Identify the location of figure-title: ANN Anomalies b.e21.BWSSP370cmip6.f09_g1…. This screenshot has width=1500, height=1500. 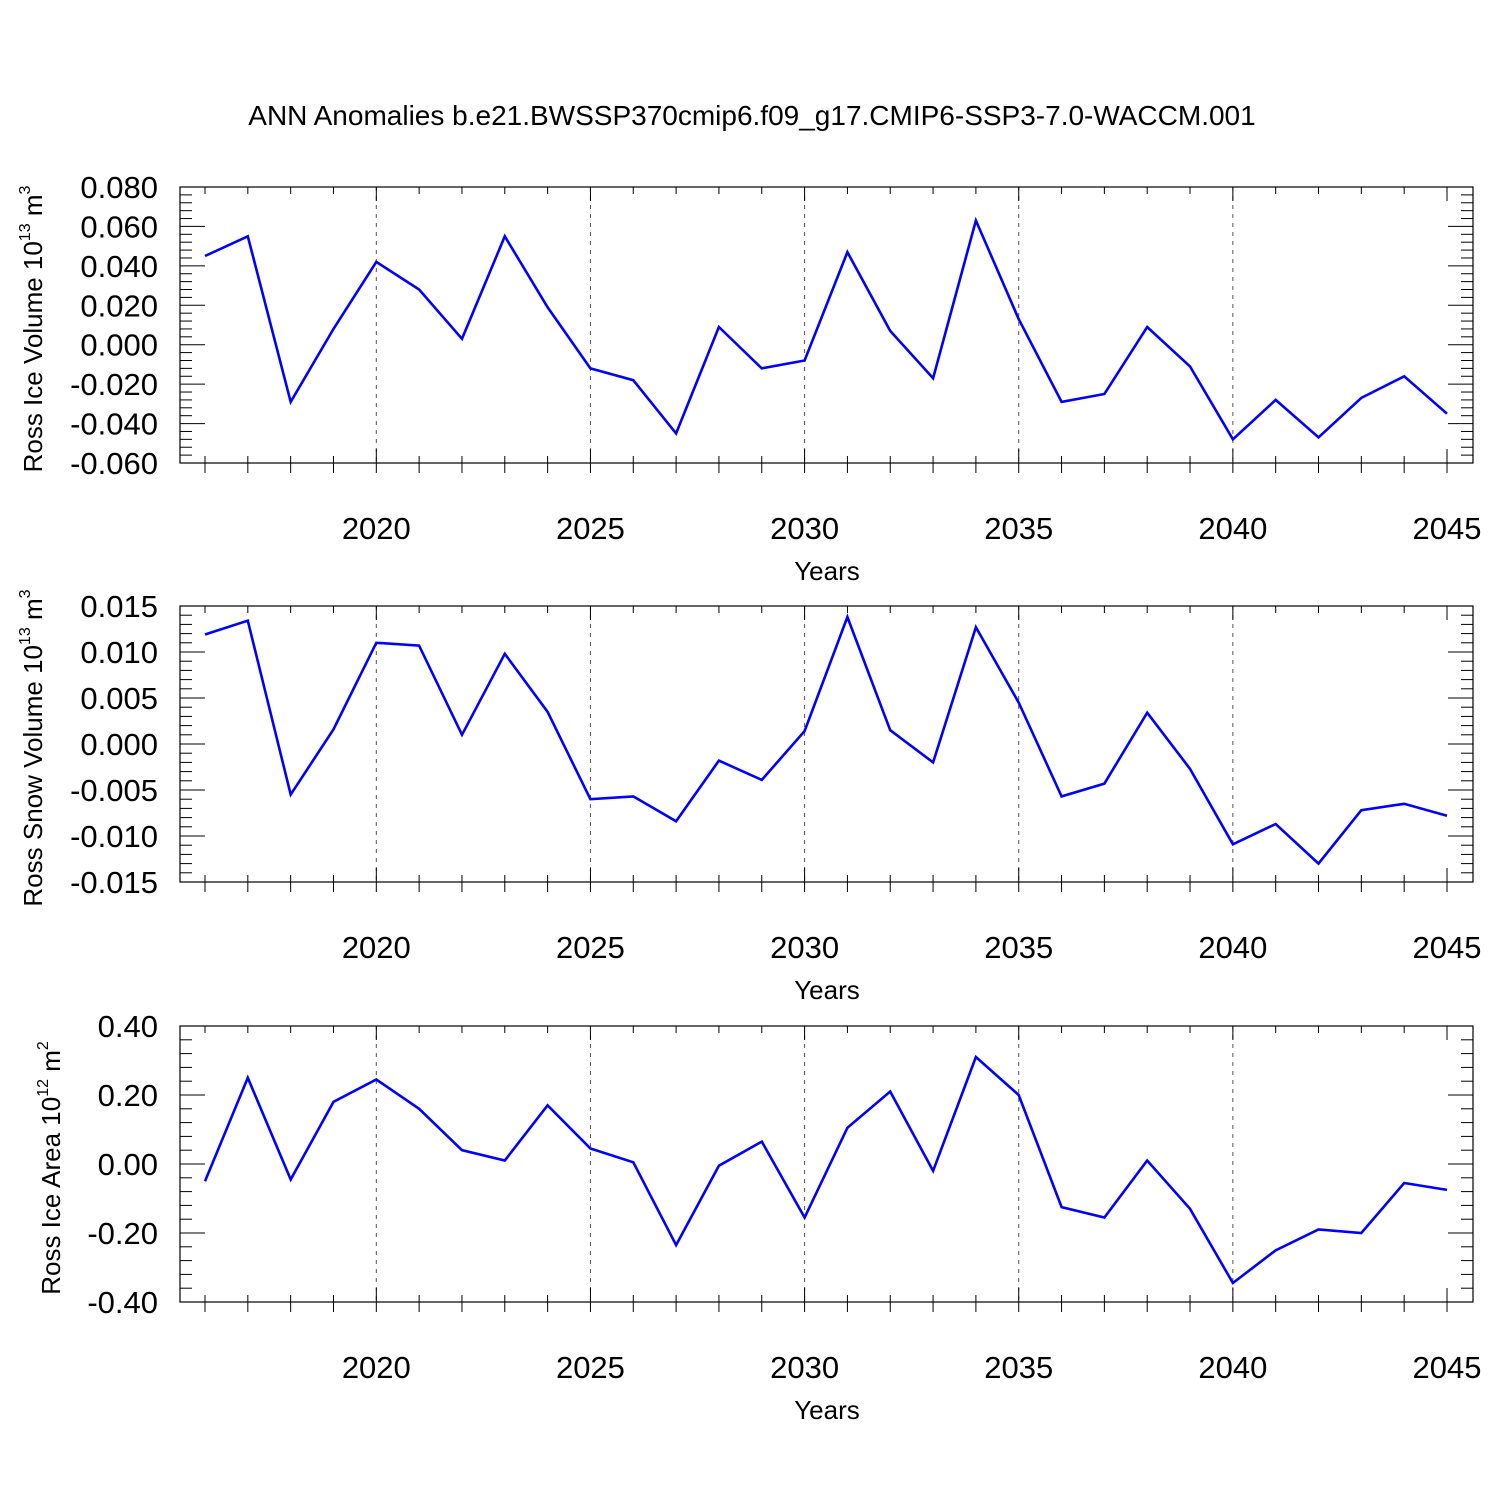
(751, 115).